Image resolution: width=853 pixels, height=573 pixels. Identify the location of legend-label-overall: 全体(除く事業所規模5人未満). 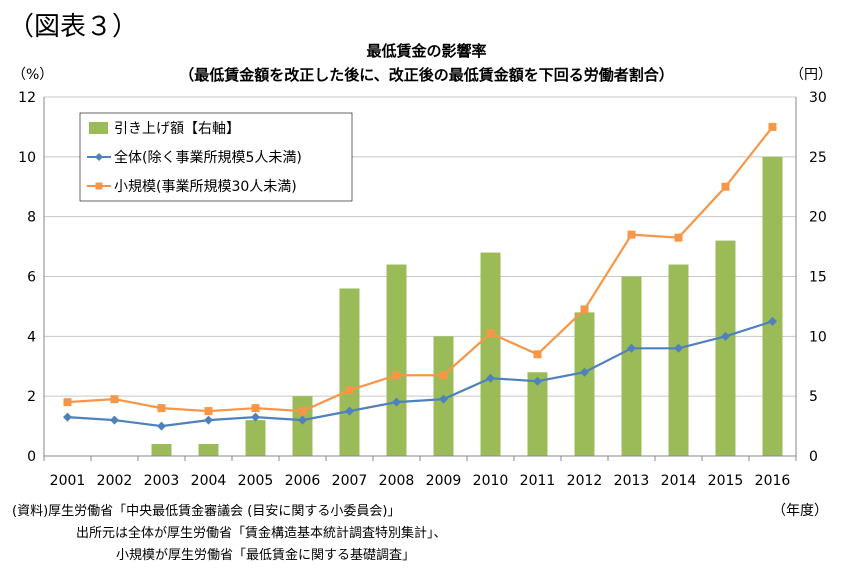
(208, 157).